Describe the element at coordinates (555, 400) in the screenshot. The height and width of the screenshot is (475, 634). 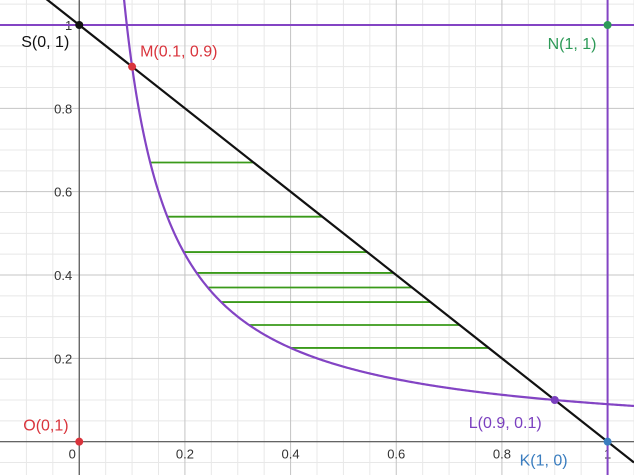
I see `point-l` at that location.